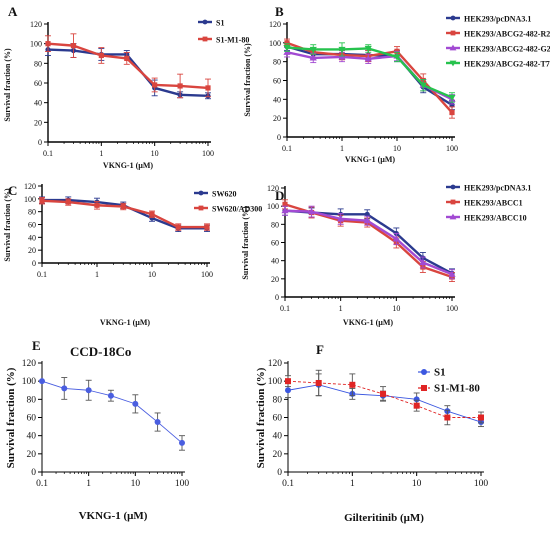 Image resolution: width=550 pixels, height=547 pixels. I want to click on legend: HEK293/pcDNA3.1 HEK293/ABCC1 HEK293/ABCC10, so click(488, 203).